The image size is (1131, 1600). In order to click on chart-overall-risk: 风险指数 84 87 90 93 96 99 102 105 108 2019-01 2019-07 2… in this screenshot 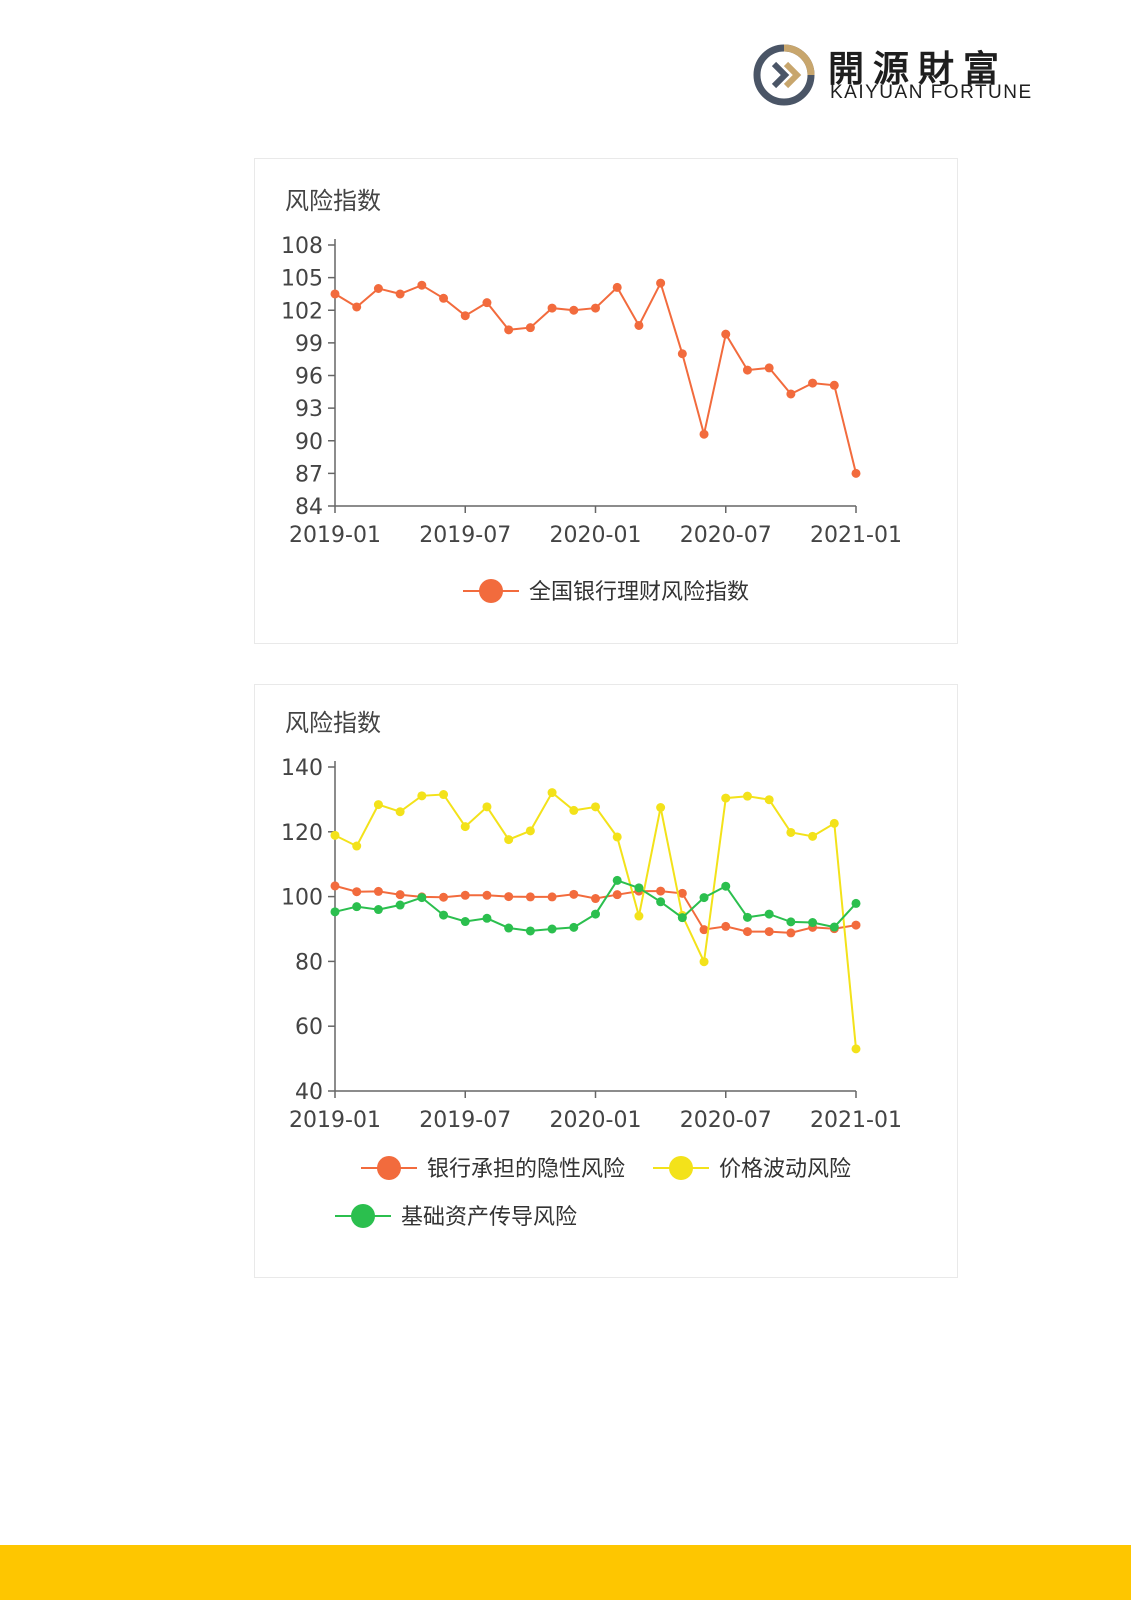, I will do `click(591, 396)`.